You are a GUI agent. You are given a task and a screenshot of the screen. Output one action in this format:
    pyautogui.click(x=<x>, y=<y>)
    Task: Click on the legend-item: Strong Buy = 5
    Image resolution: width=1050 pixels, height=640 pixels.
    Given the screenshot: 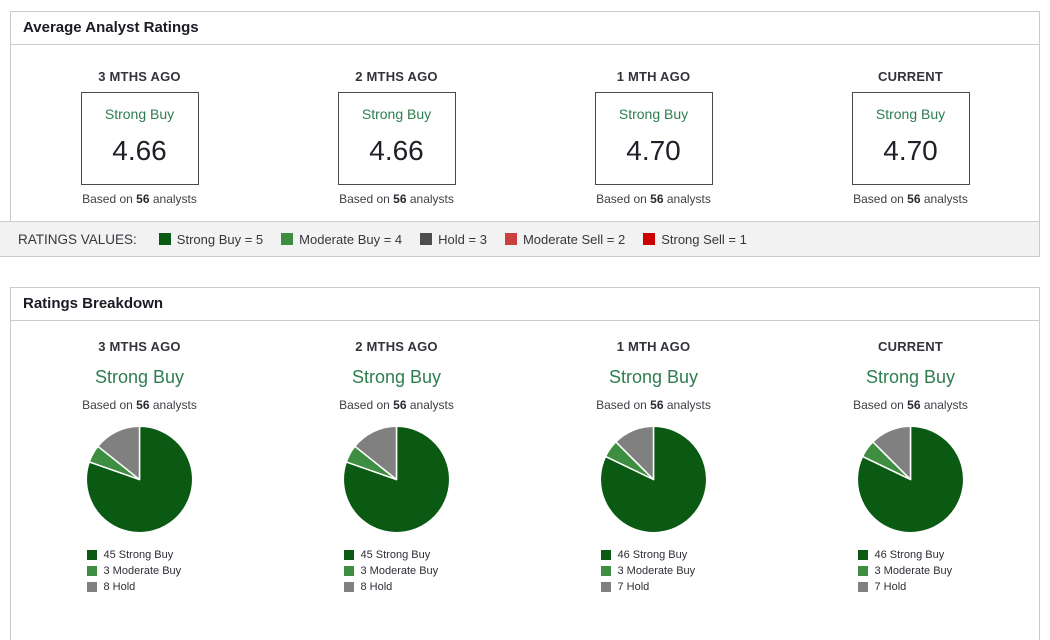 What is the action you would take?
    pyautogui.click(x=211, y=239)
    